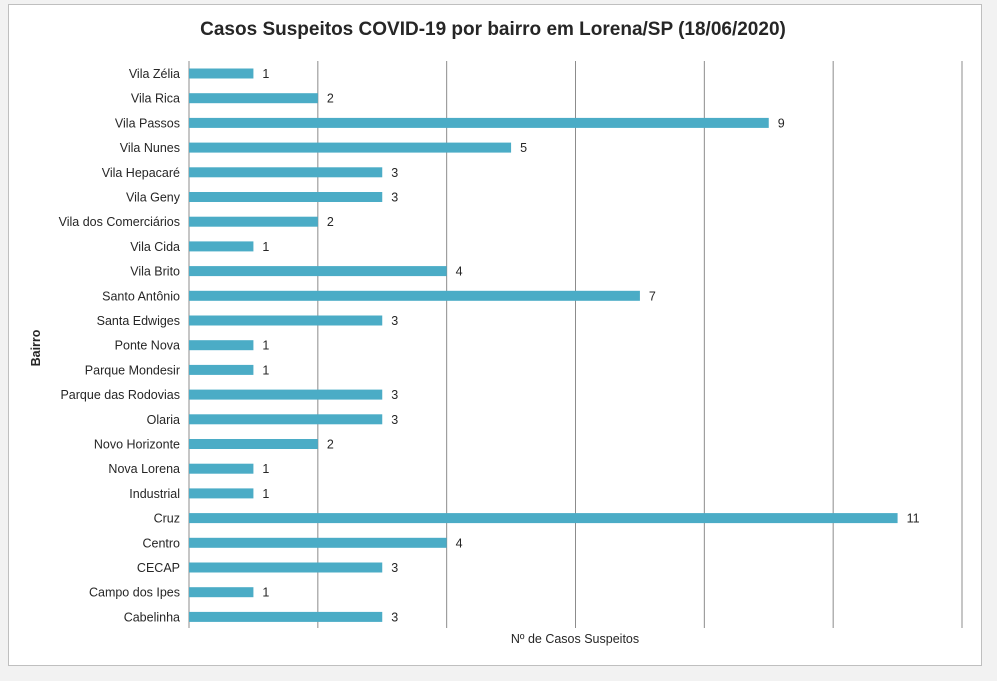  Describe the element at coordinates (155, 272) in the screenshot. I see `category-label: Vila Brito` at that location.